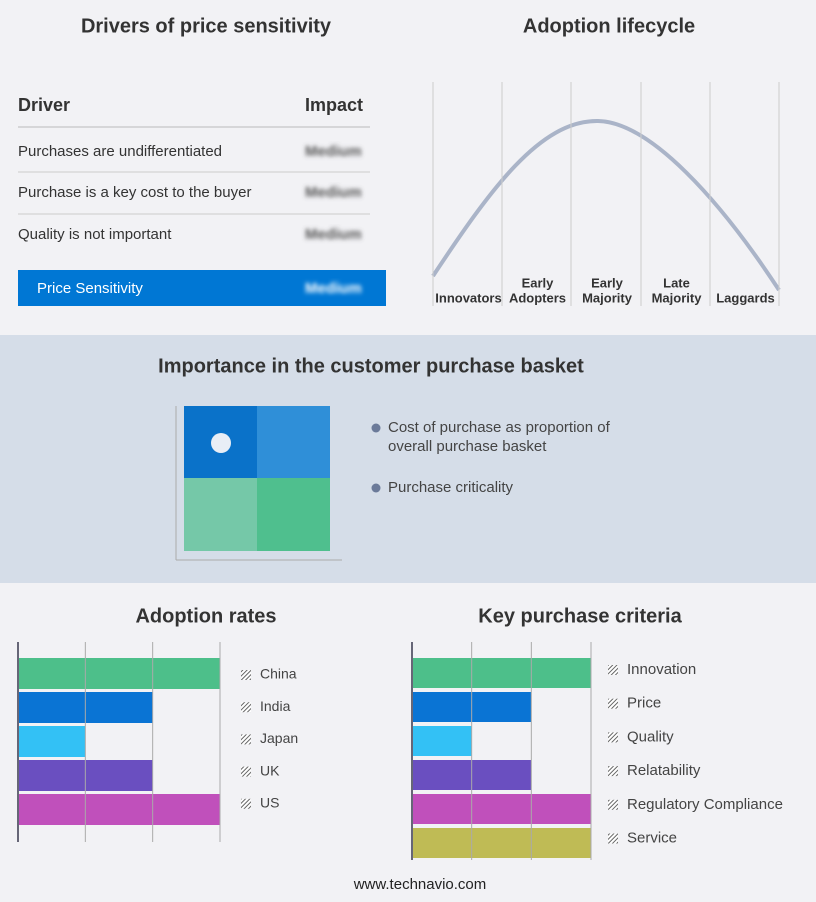 Image resolution: width=816 pixels, height=902 pixels. What do you see at coordinates (420, 884) in the screenshot?
I see `footer: www.technavio.com` at bounding box center [420, 884].